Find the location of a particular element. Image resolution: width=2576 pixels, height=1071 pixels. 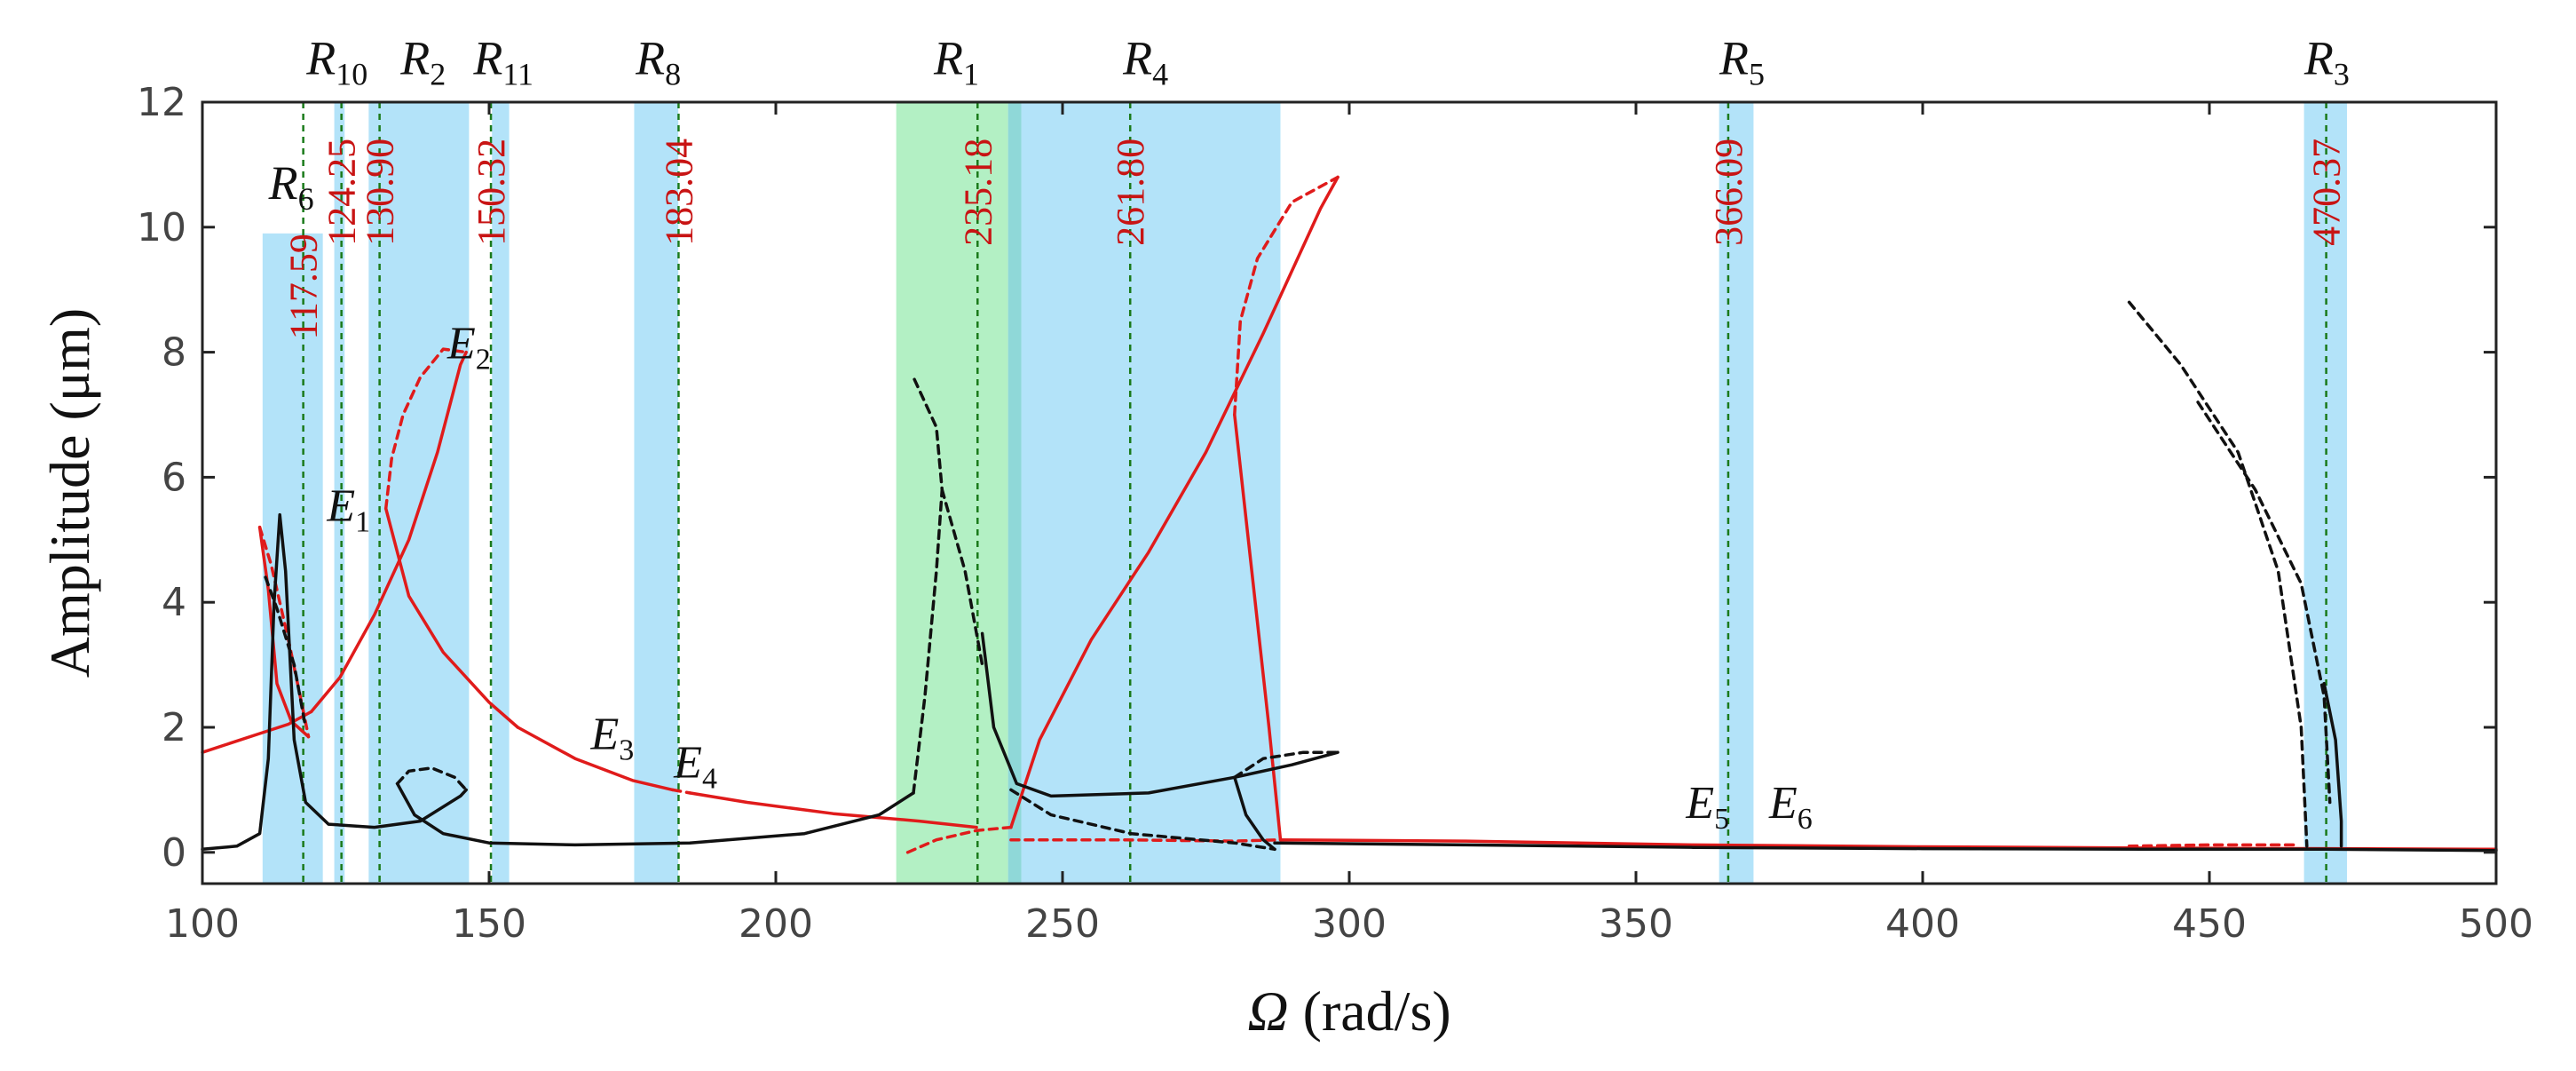

point-label-E3-subscript: 3 is located at coordinates (626, 750).